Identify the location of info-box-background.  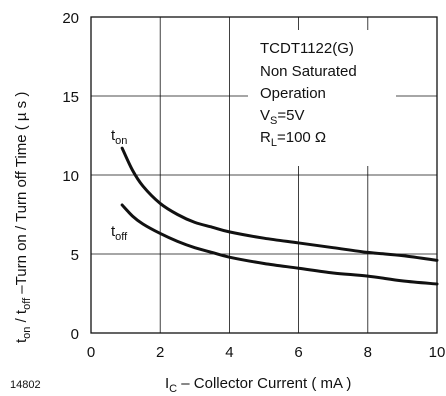
(322, 98).